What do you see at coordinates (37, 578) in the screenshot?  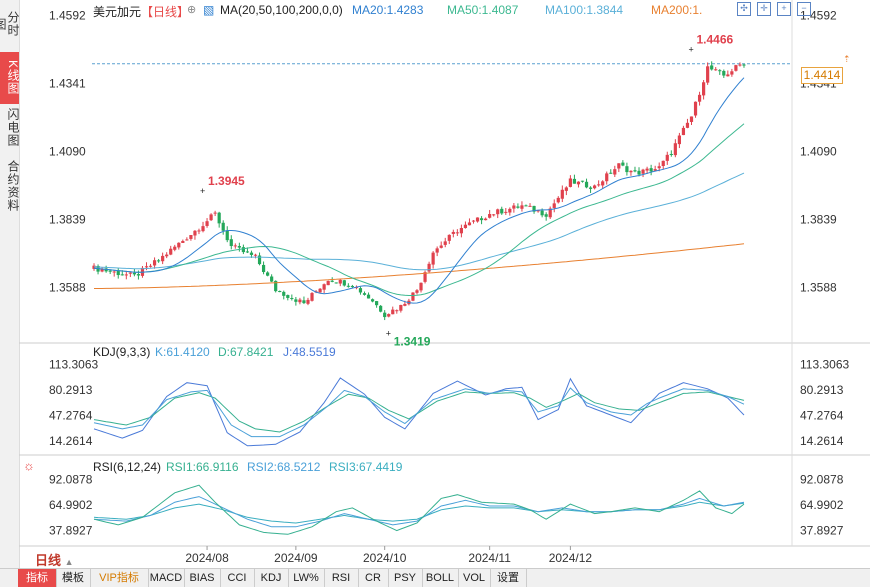 I see `toolbar-tab: 指标` at bounding box center [37, 578].